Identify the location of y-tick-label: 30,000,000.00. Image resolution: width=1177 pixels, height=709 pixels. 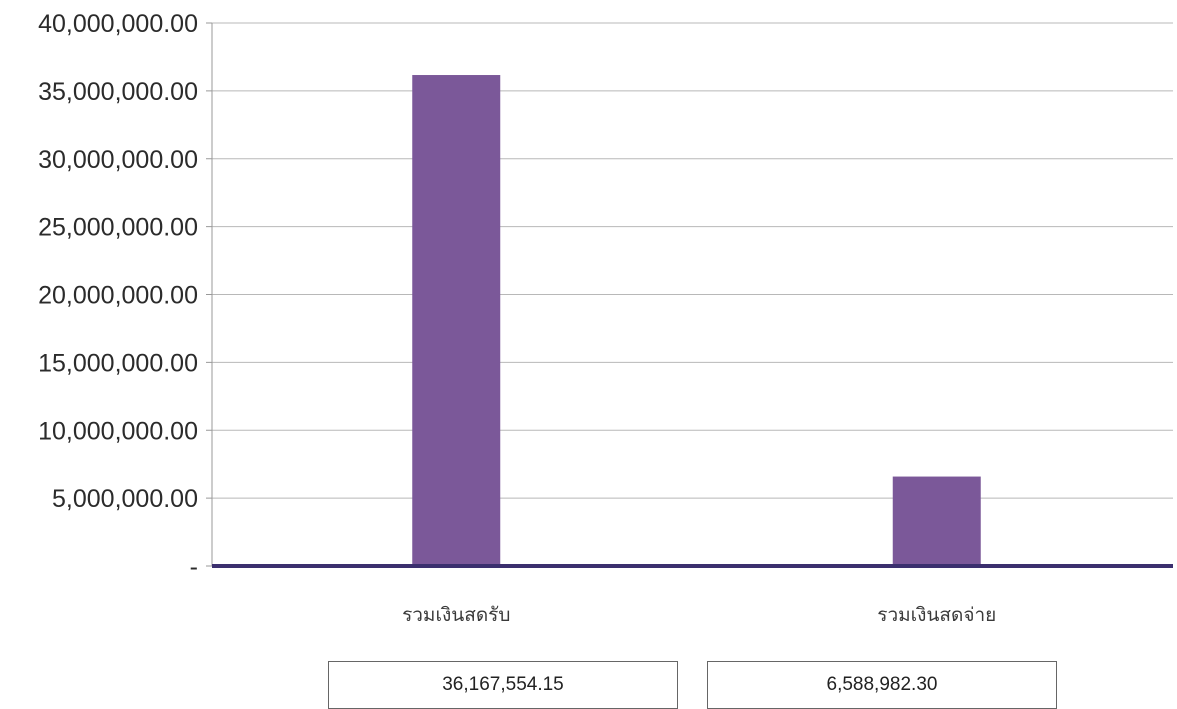
(118, 160).